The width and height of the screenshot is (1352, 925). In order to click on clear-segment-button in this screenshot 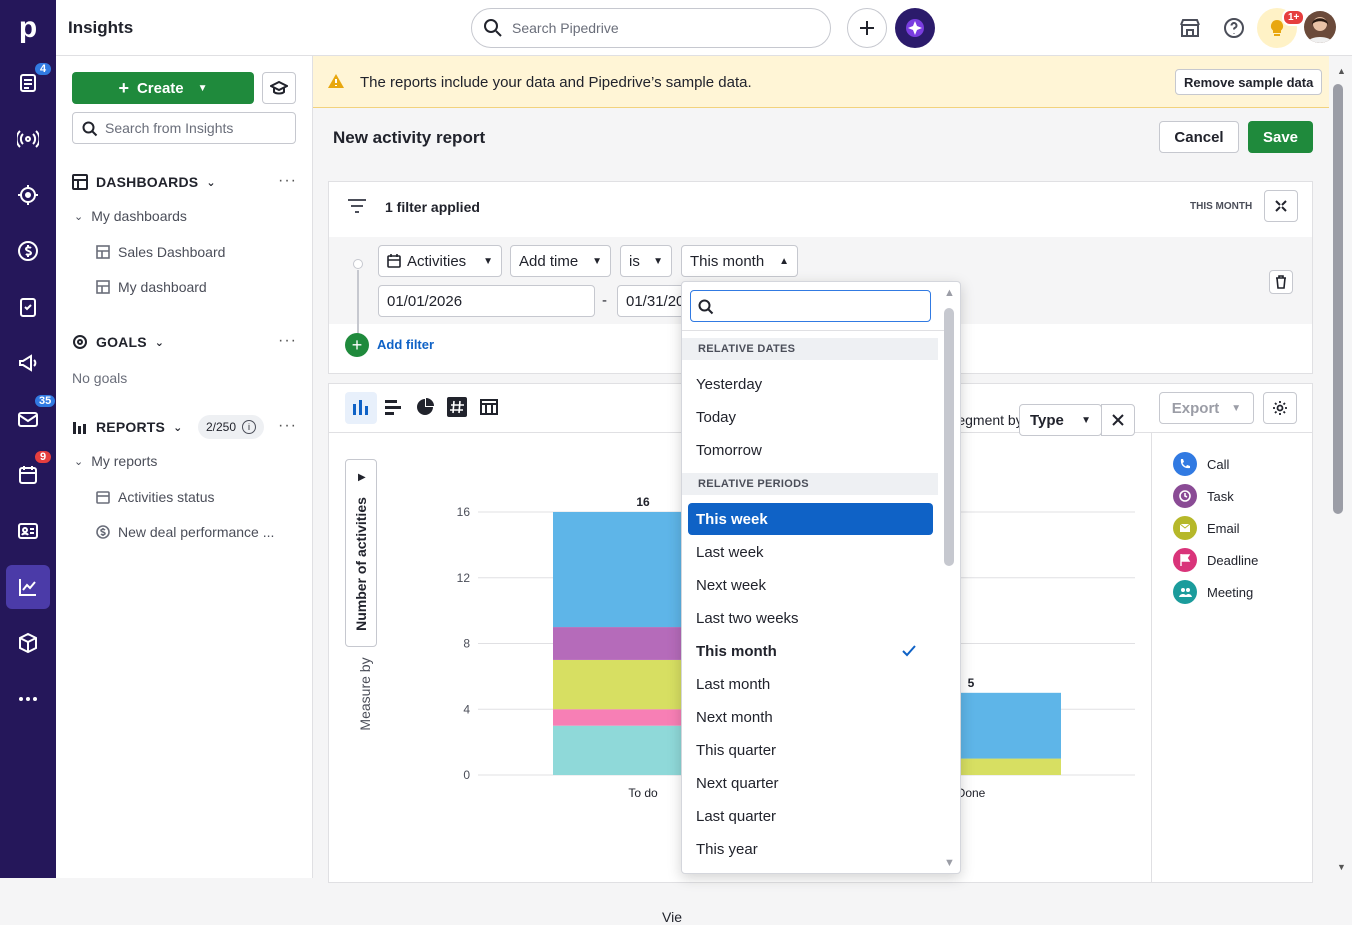, I will do `click(1118, 420)`.